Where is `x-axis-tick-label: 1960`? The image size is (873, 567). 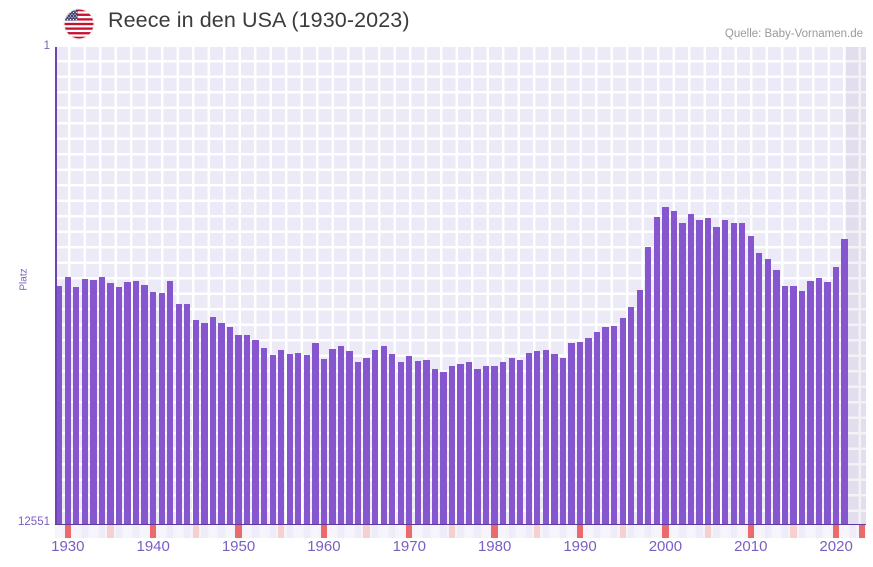
x-axis-tick-label: 1960 is located at coordinates (324, 546).